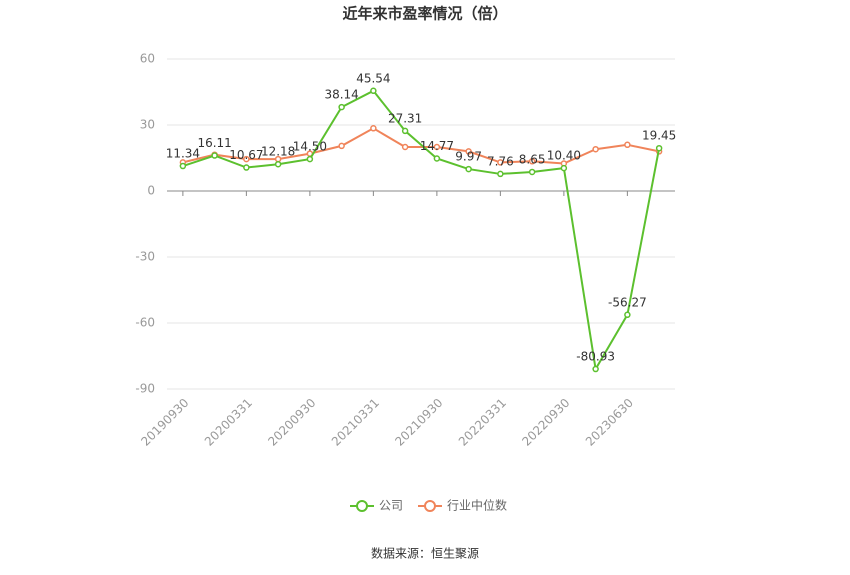  What do you see at coordinates (405, 118) in the screenshot?
I see `data-label: 27.31` at bounding box center [405, 118].